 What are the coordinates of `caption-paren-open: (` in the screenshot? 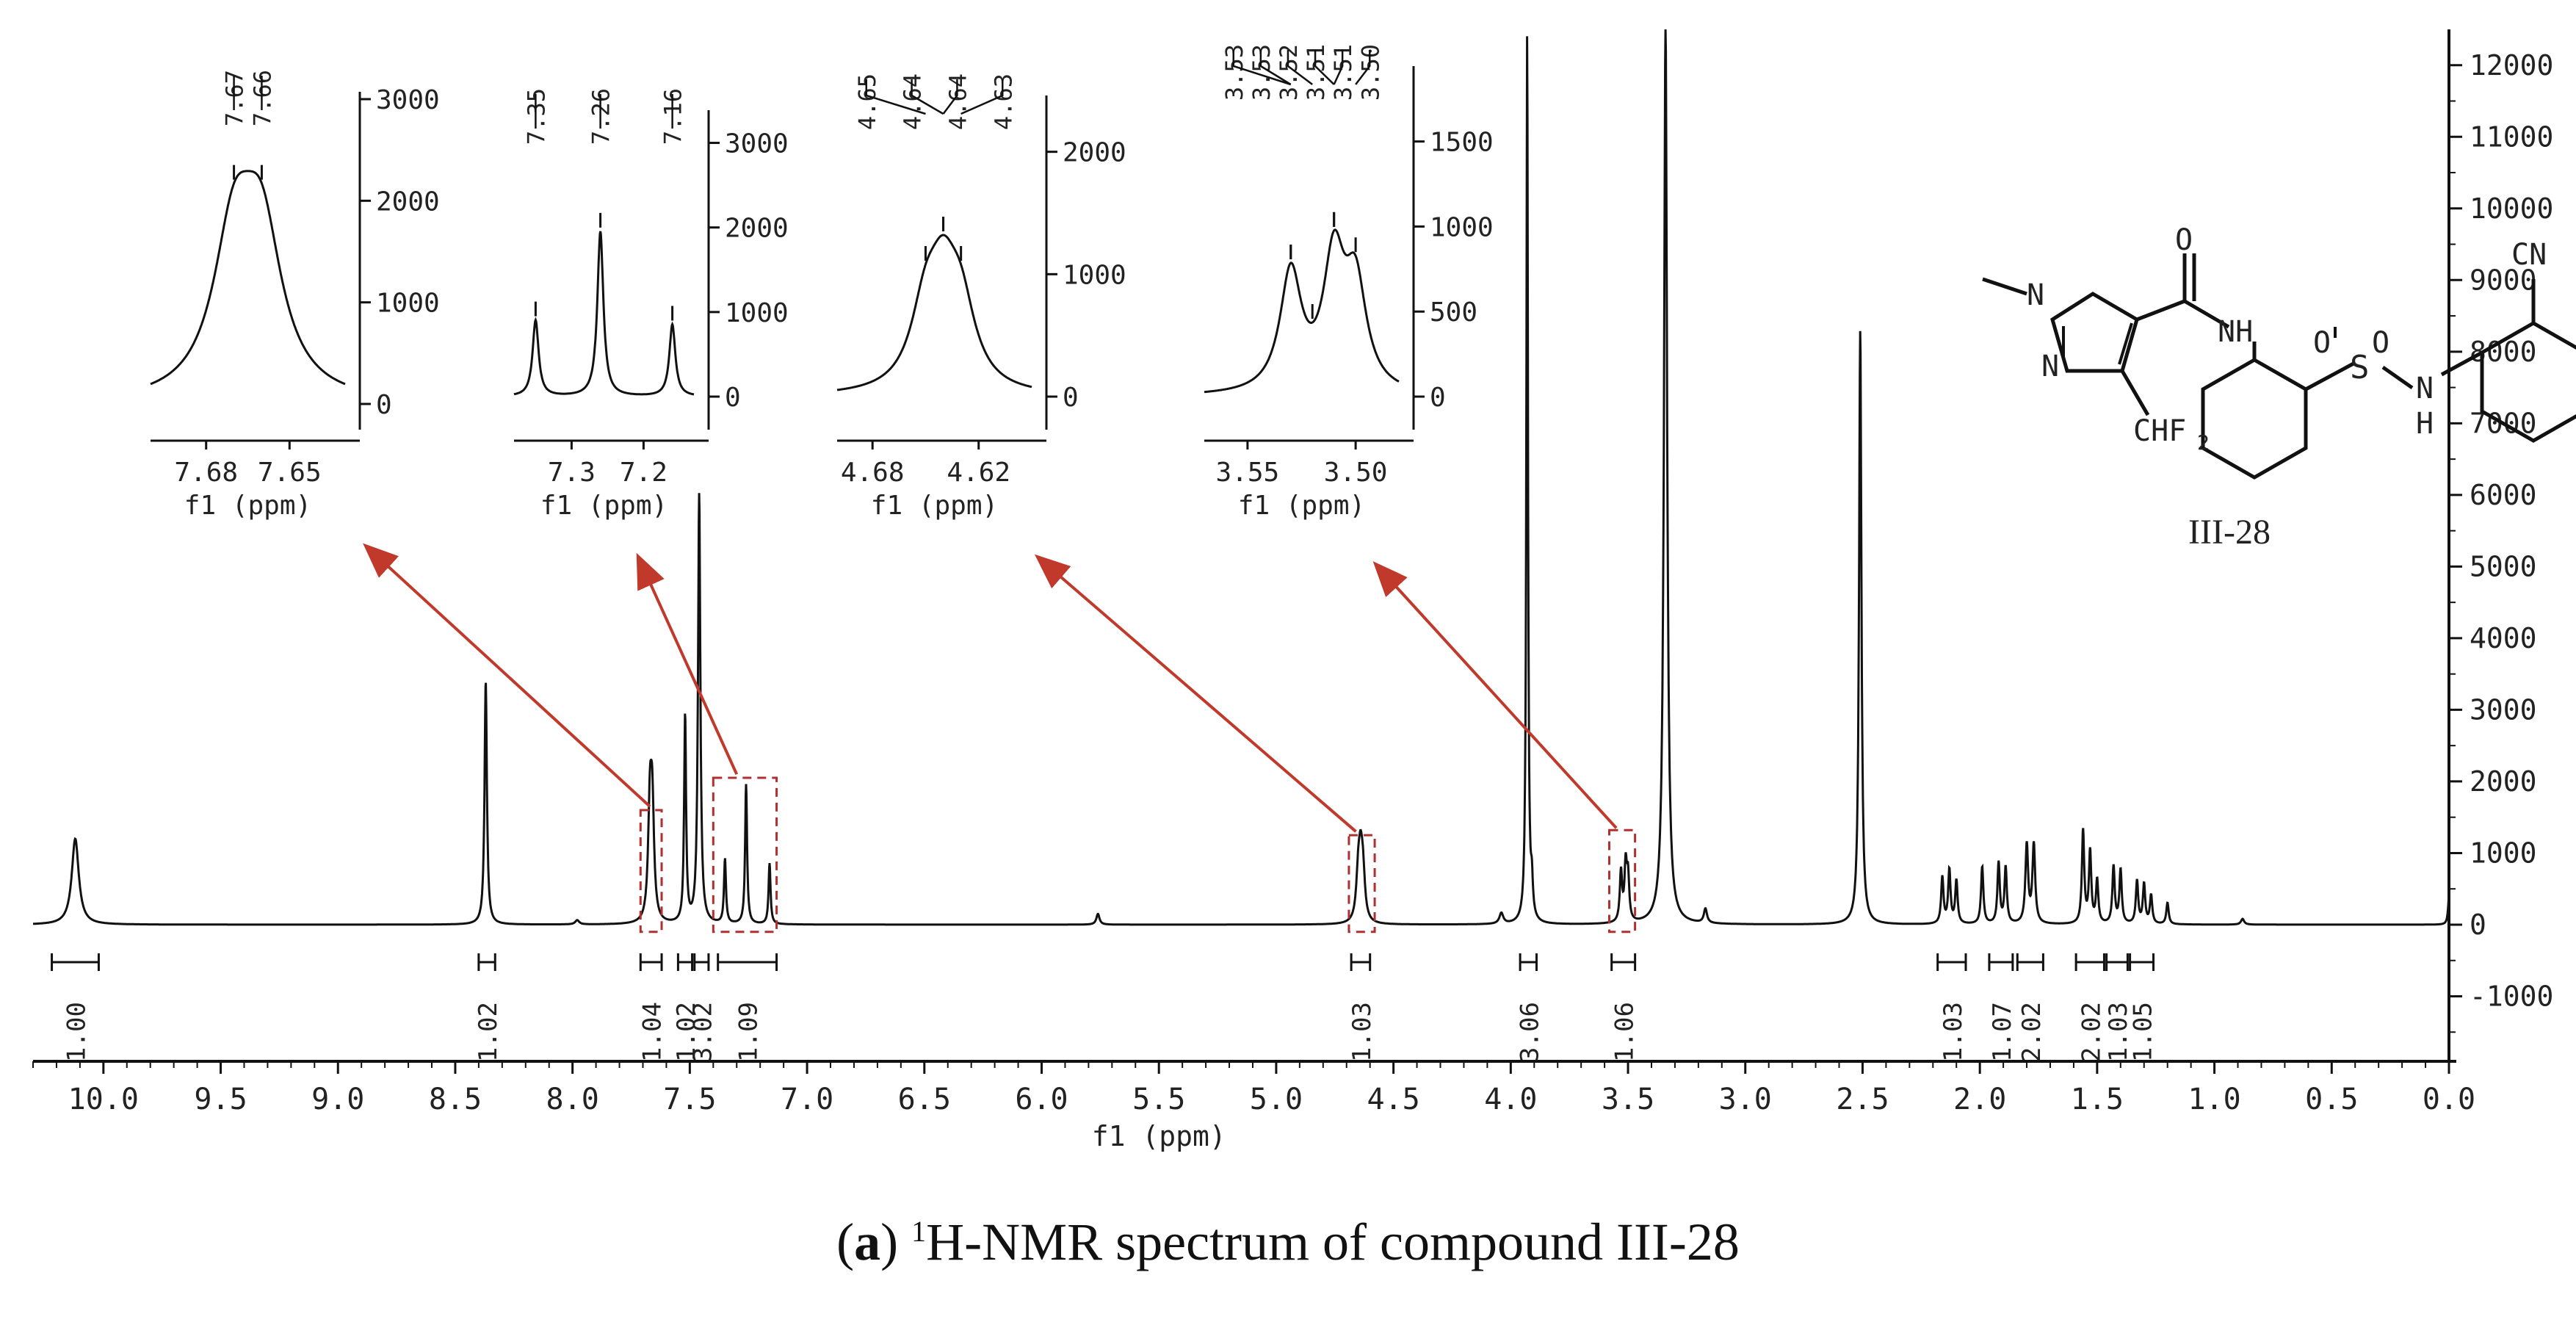 It's located at (845, 1242).